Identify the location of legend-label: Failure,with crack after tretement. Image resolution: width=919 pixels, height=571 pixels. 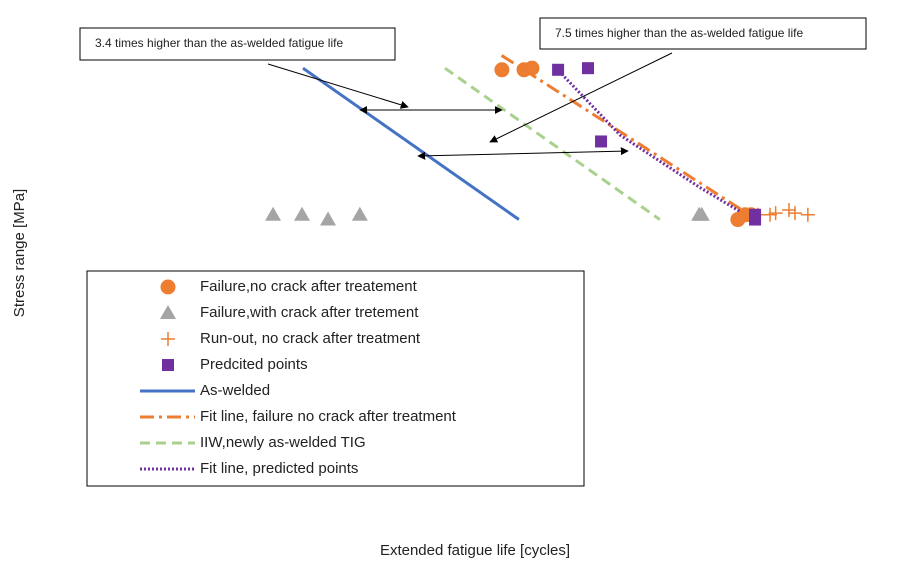
(309, 312).